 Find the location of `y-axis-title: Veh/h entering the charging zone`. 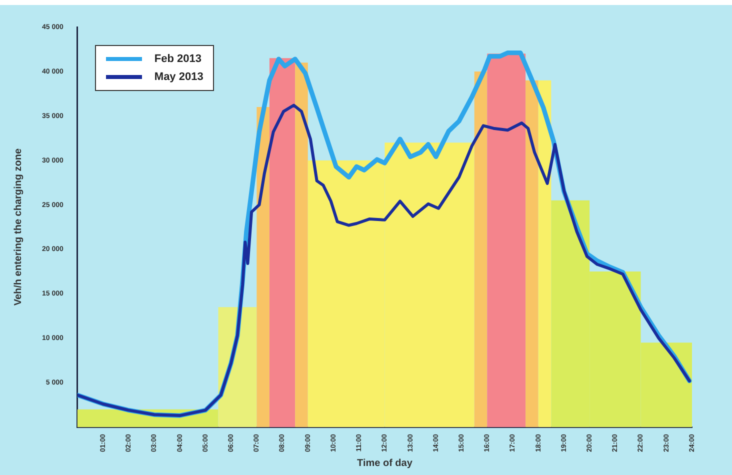

y-axis-title: Veh/h entering the charging zone is located at coordinates (18, 227).